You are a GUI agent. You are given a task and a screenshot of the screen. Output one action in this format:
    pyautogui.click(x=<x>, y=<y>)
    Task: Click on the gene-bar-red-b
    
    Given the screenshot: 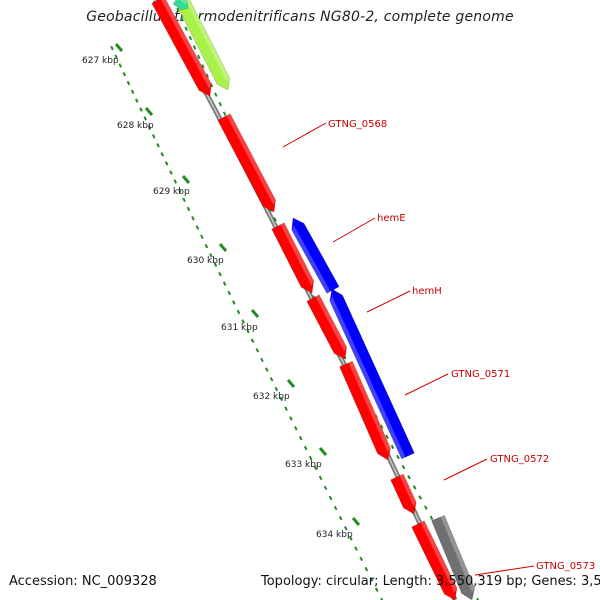 What is the action you would take?
    pyautogui.click(x=326, y=327)
    